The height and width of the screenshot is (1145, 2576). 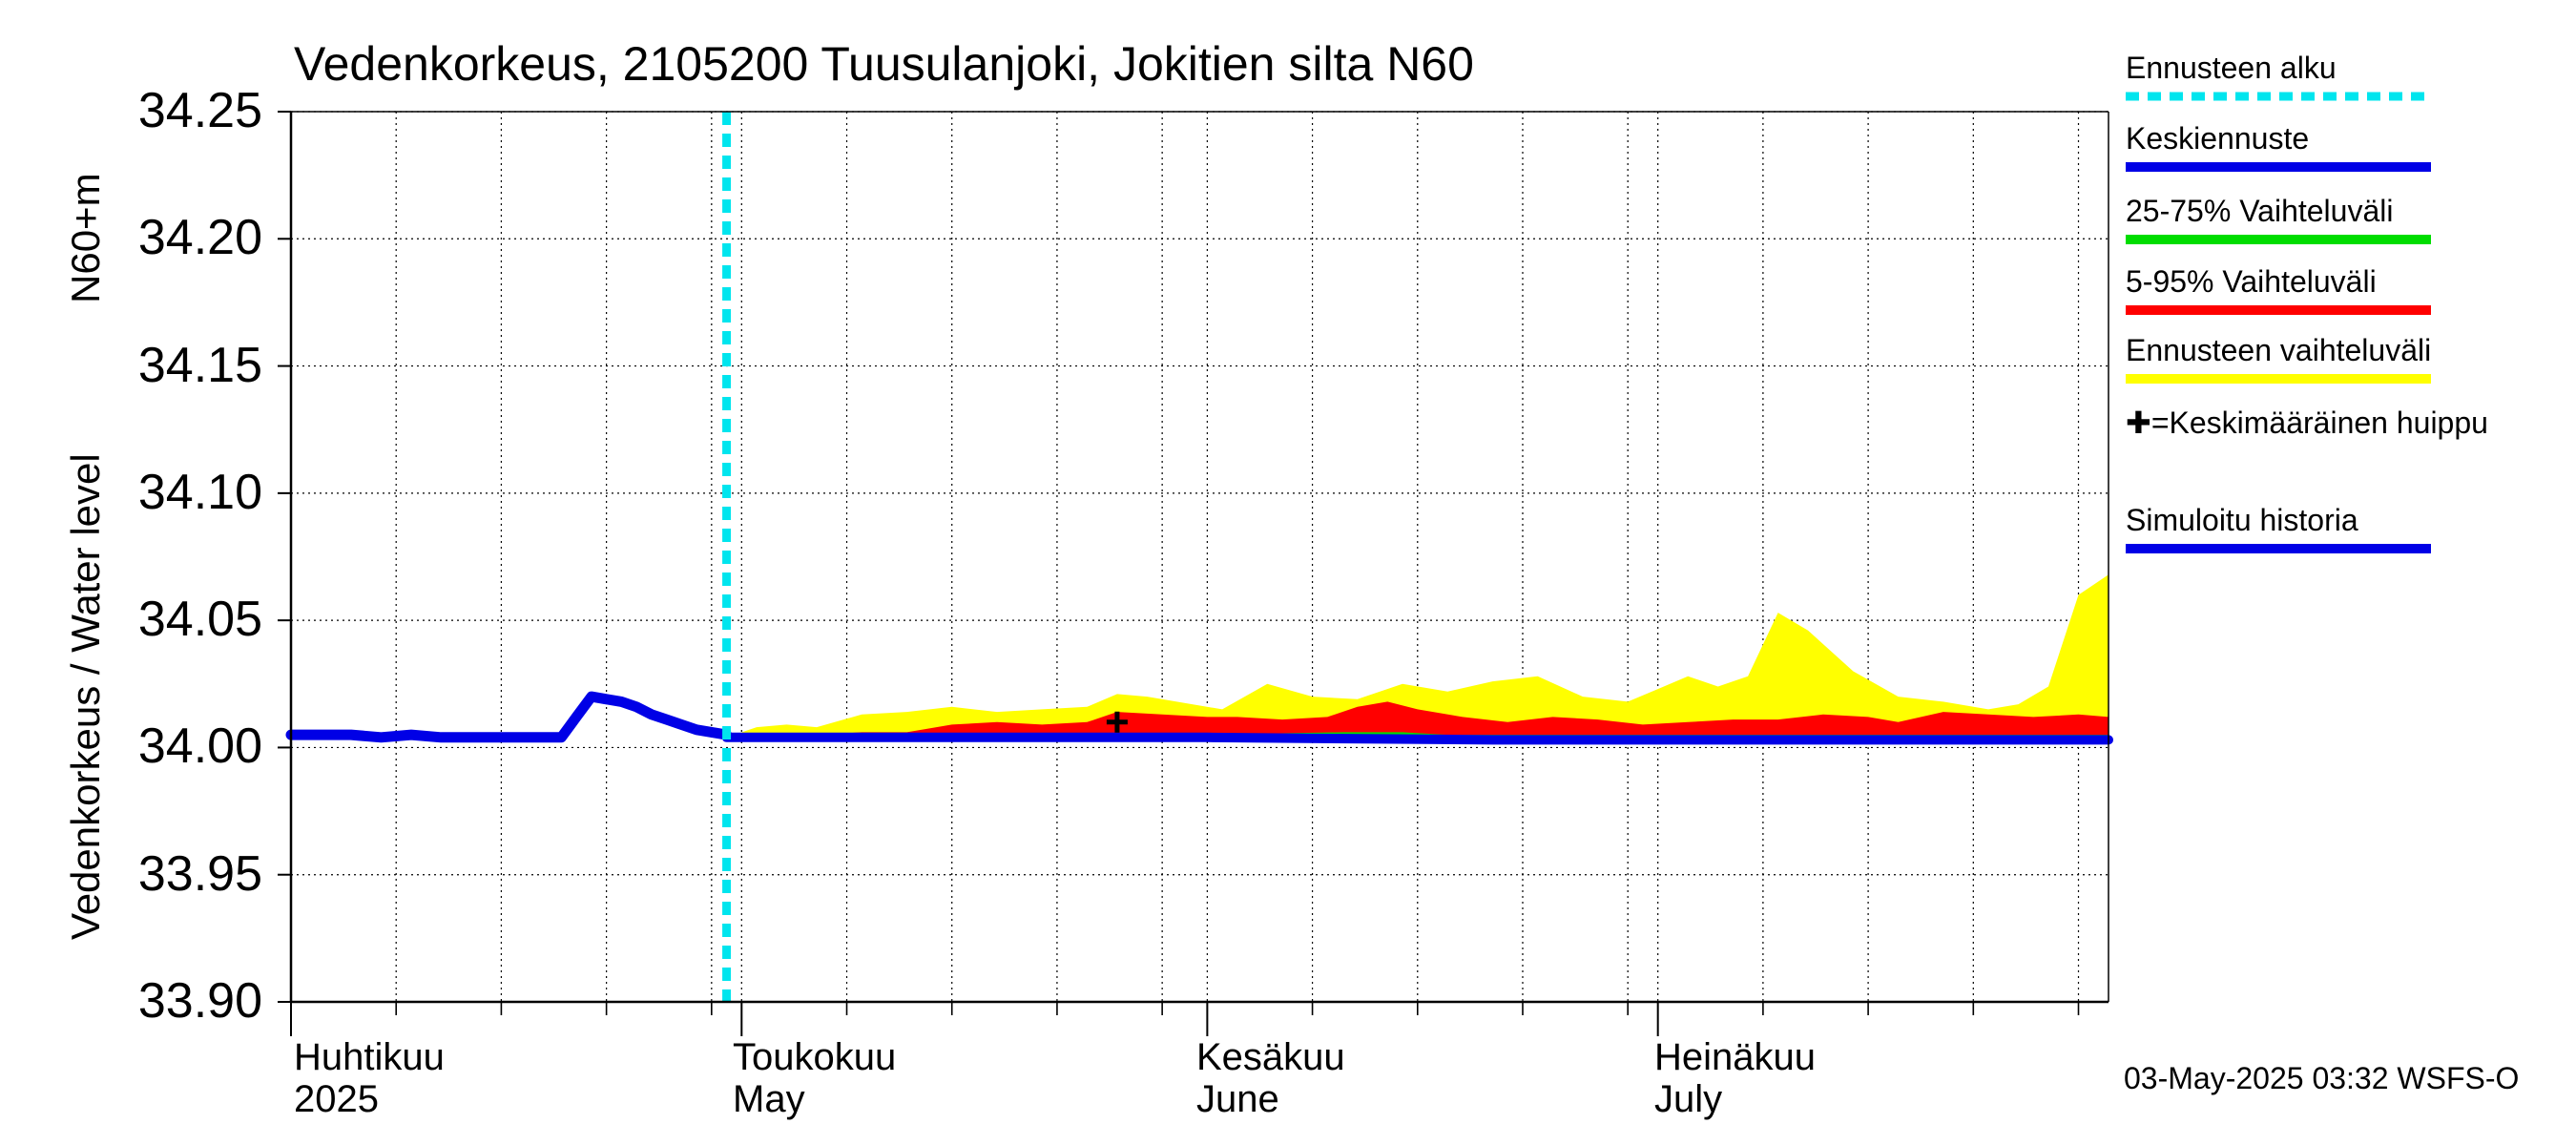 What do you see at coordinates (2335, 146) in the screenshot?
I see `legend-item-mean-forecast: Keskiennuste` at bounding box center [2335, 146].